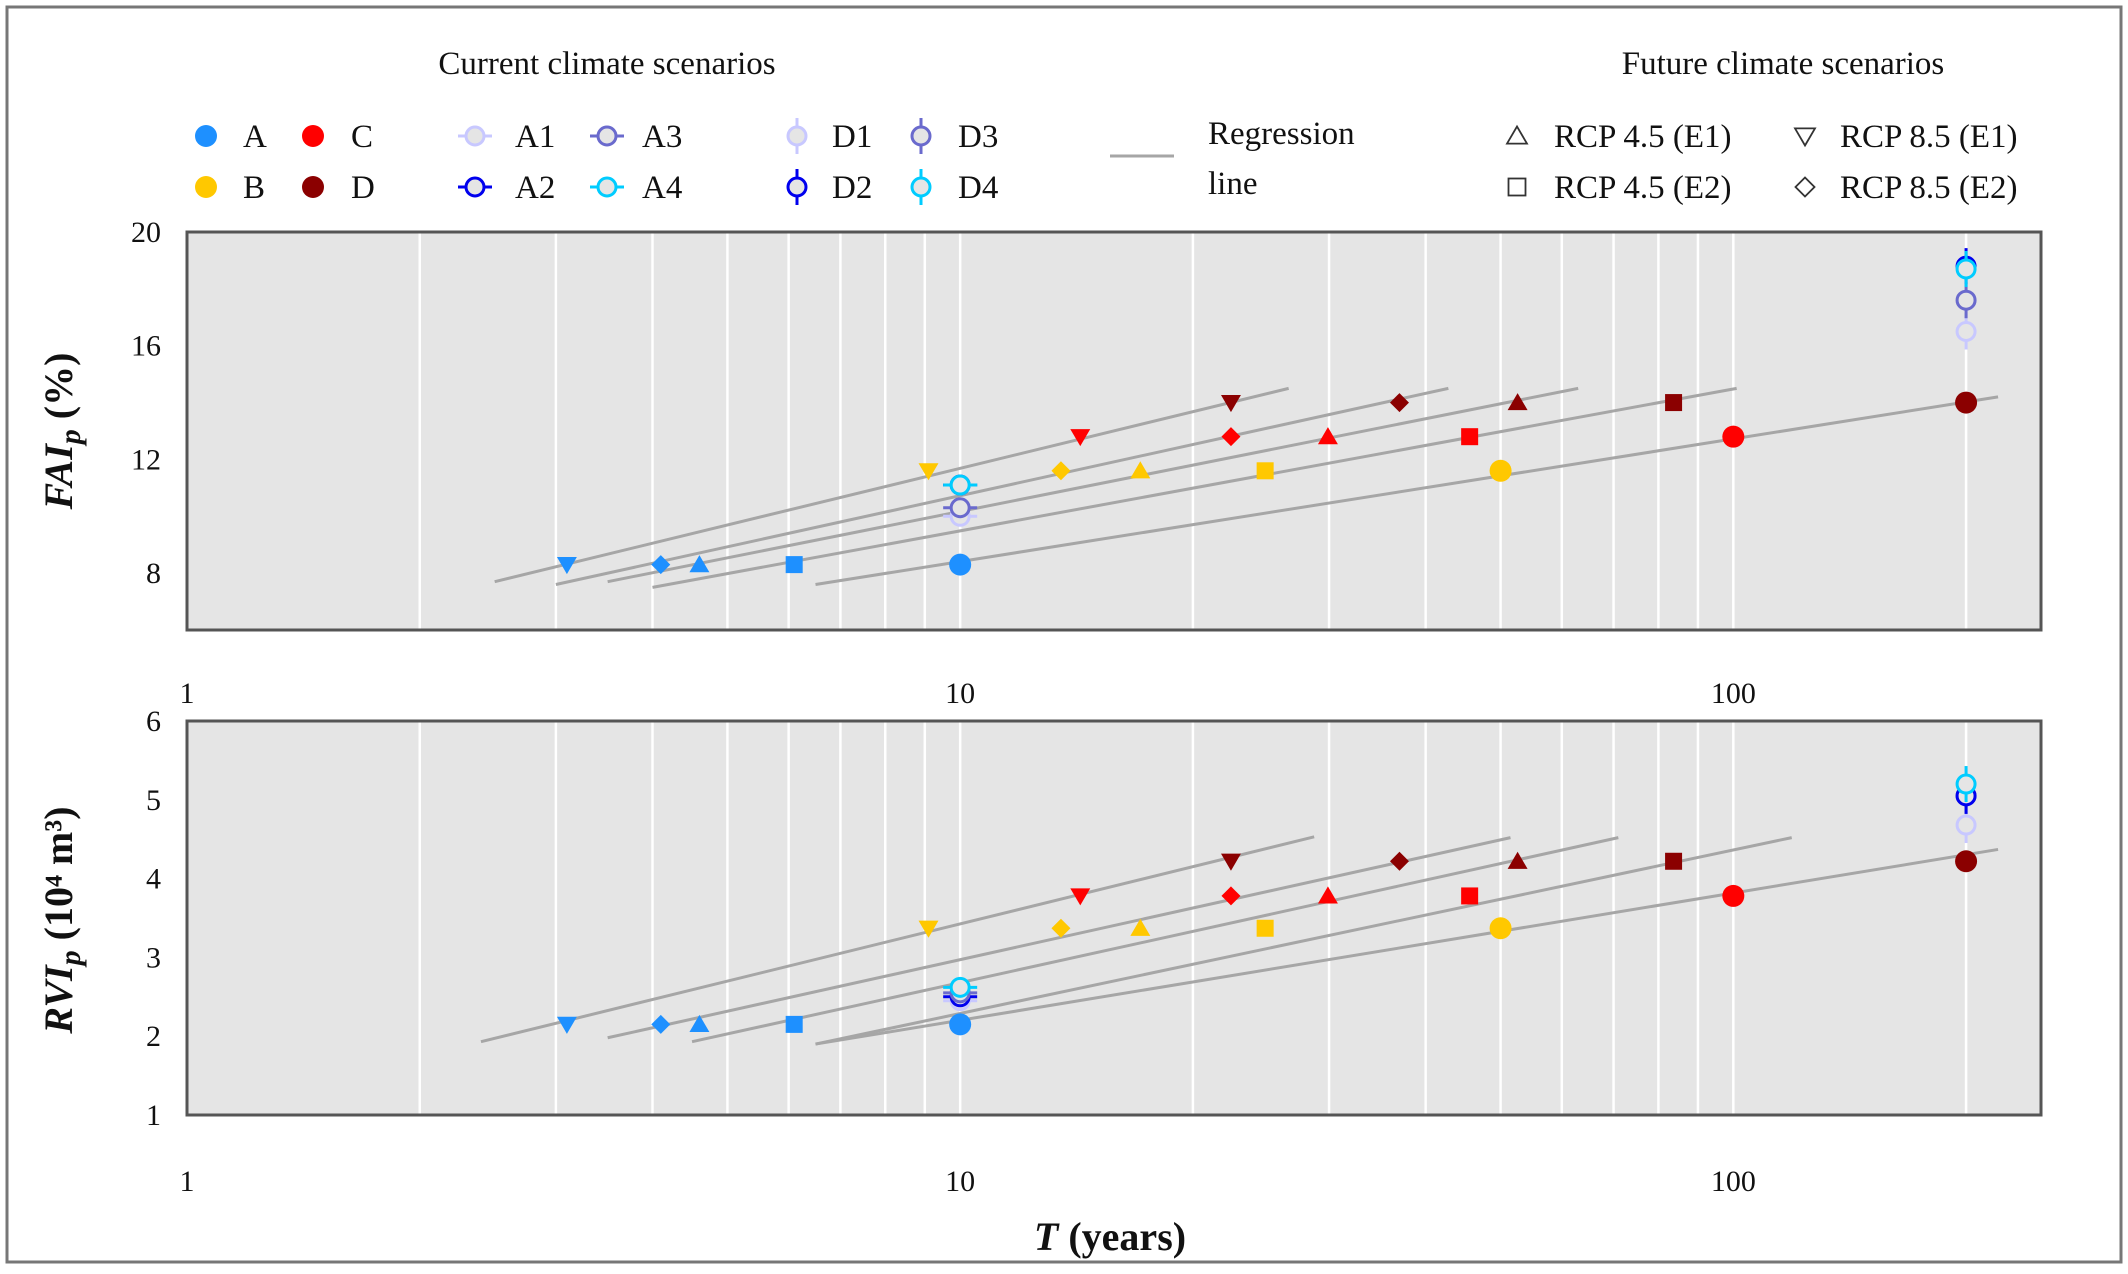  I want to click on legend-marker-B, so click(206, 187).